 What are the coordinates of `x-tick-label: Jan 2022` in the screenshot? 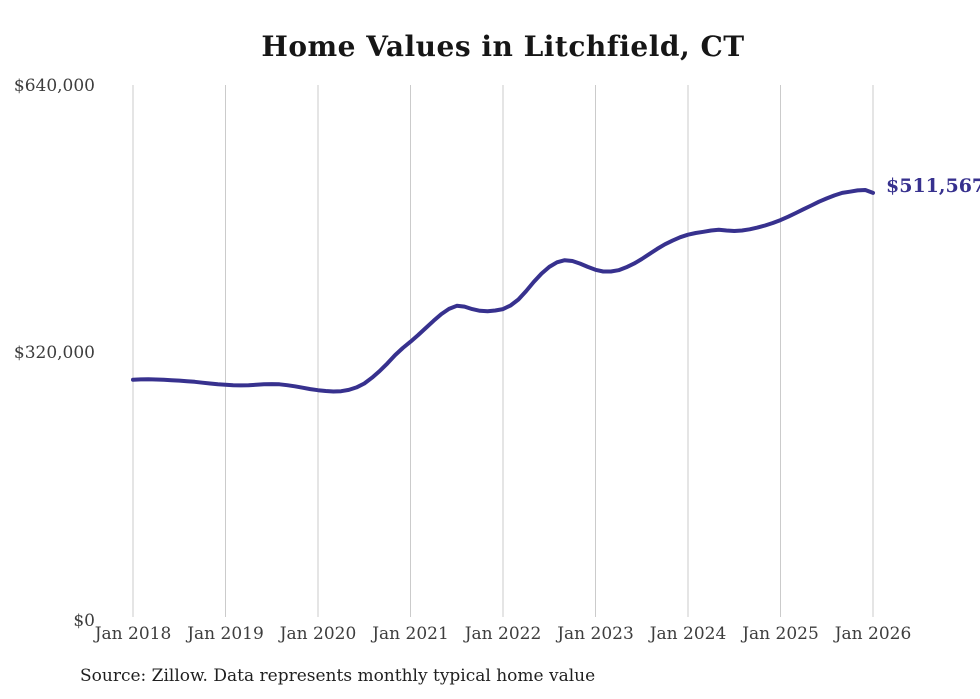 It's located at (503, 634).